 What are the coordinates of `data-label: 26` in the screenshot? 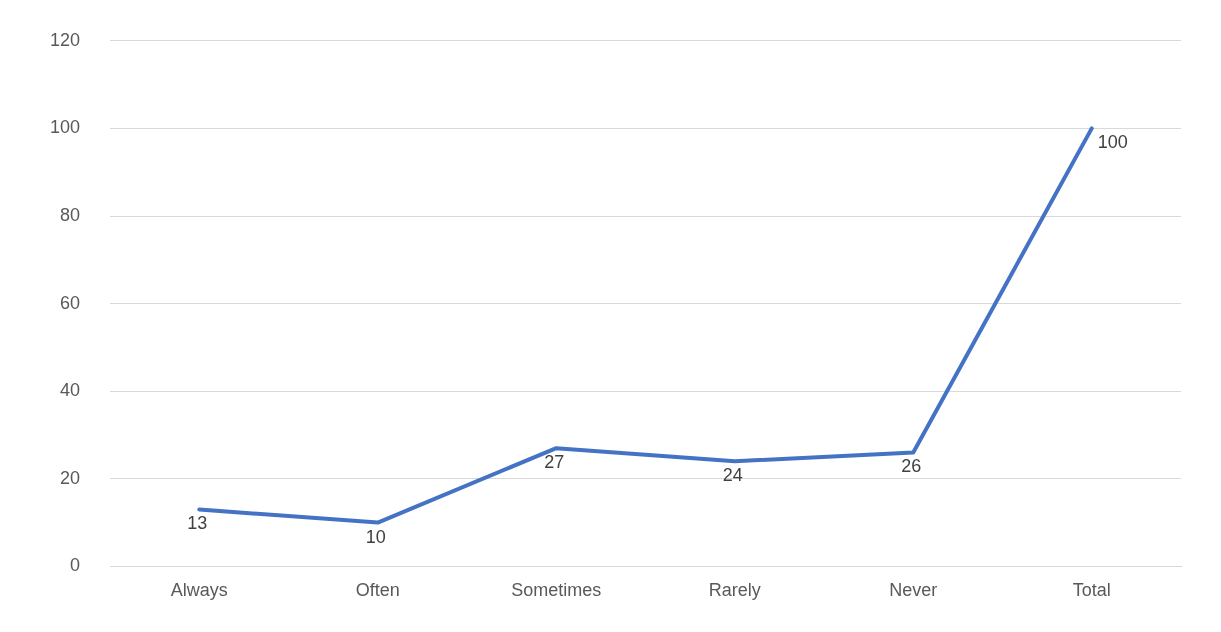 It's located at (911, 466).